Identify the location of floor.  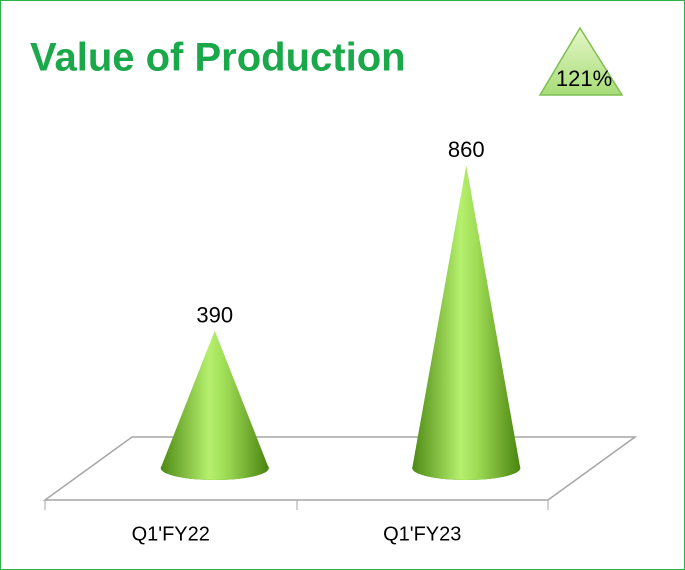
(340, 468).